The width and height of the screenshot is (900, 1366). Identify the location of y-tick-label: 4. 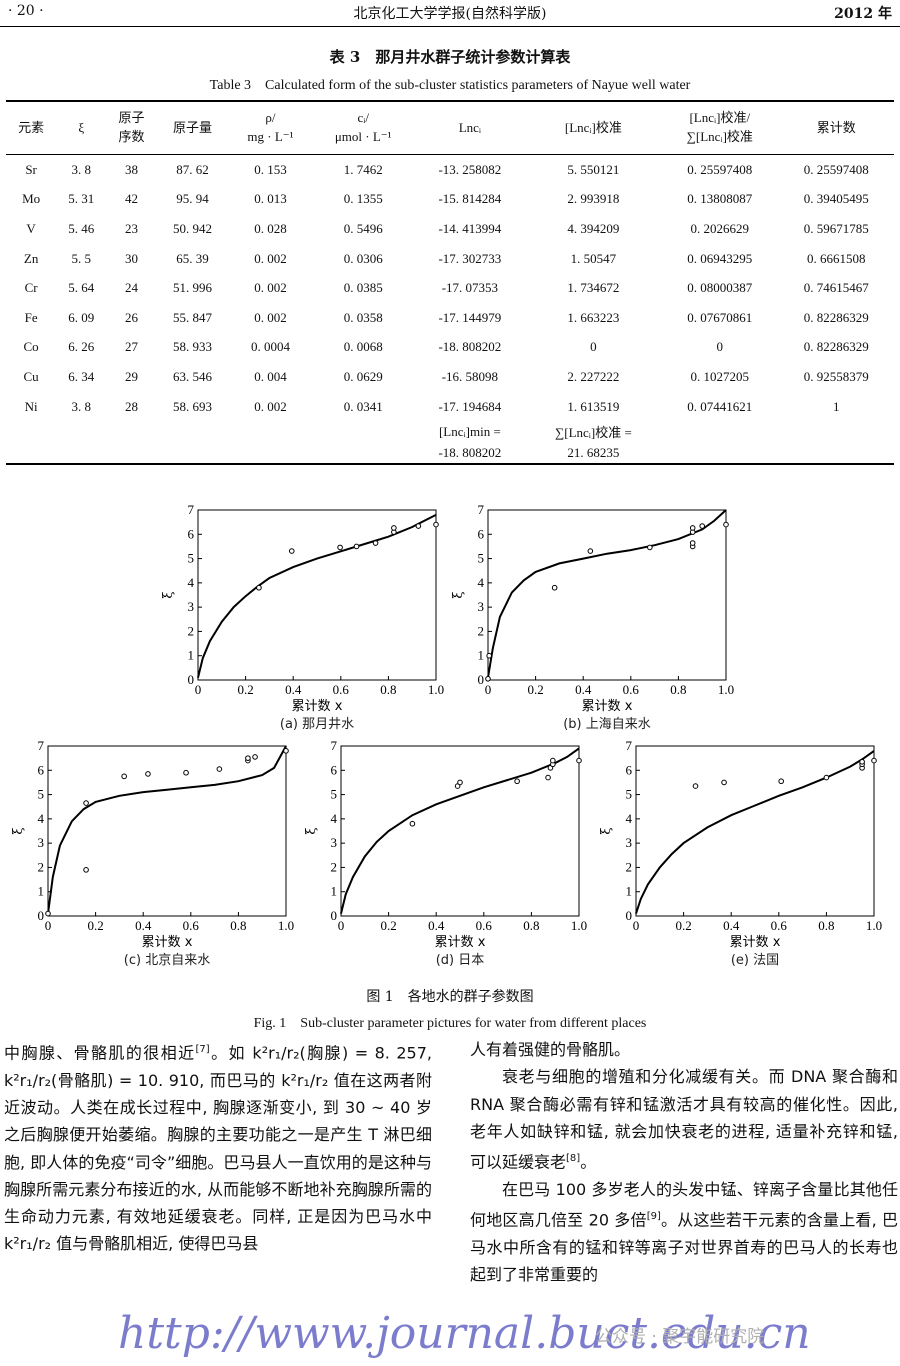
(41, 818).